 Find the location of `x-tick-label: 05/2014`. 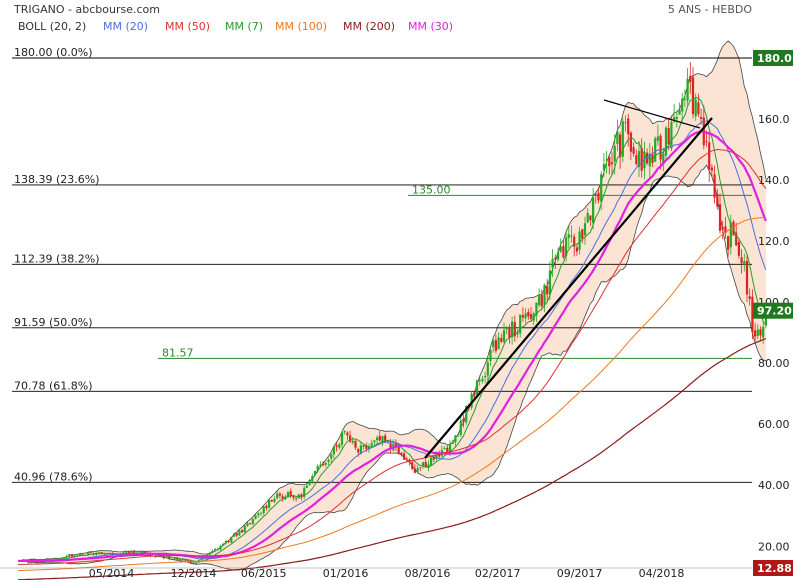

x-tick-label: 05/2014 is located at coordinates (112, 573).